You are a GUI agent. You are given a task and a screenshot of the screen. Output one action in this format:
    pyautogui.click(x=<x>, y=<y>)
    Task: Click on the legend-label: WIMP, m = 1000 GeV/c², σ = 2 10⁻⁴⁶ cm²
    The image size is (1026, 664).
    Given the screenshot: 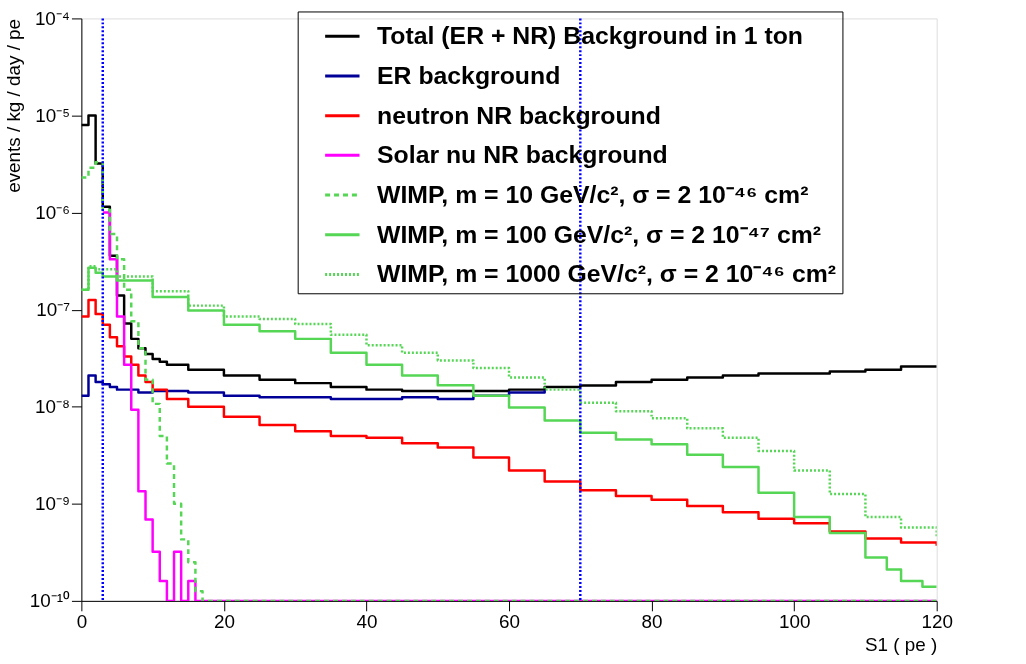 What is the action you would take?
    pyautogui.click(x=606, y=274)
    